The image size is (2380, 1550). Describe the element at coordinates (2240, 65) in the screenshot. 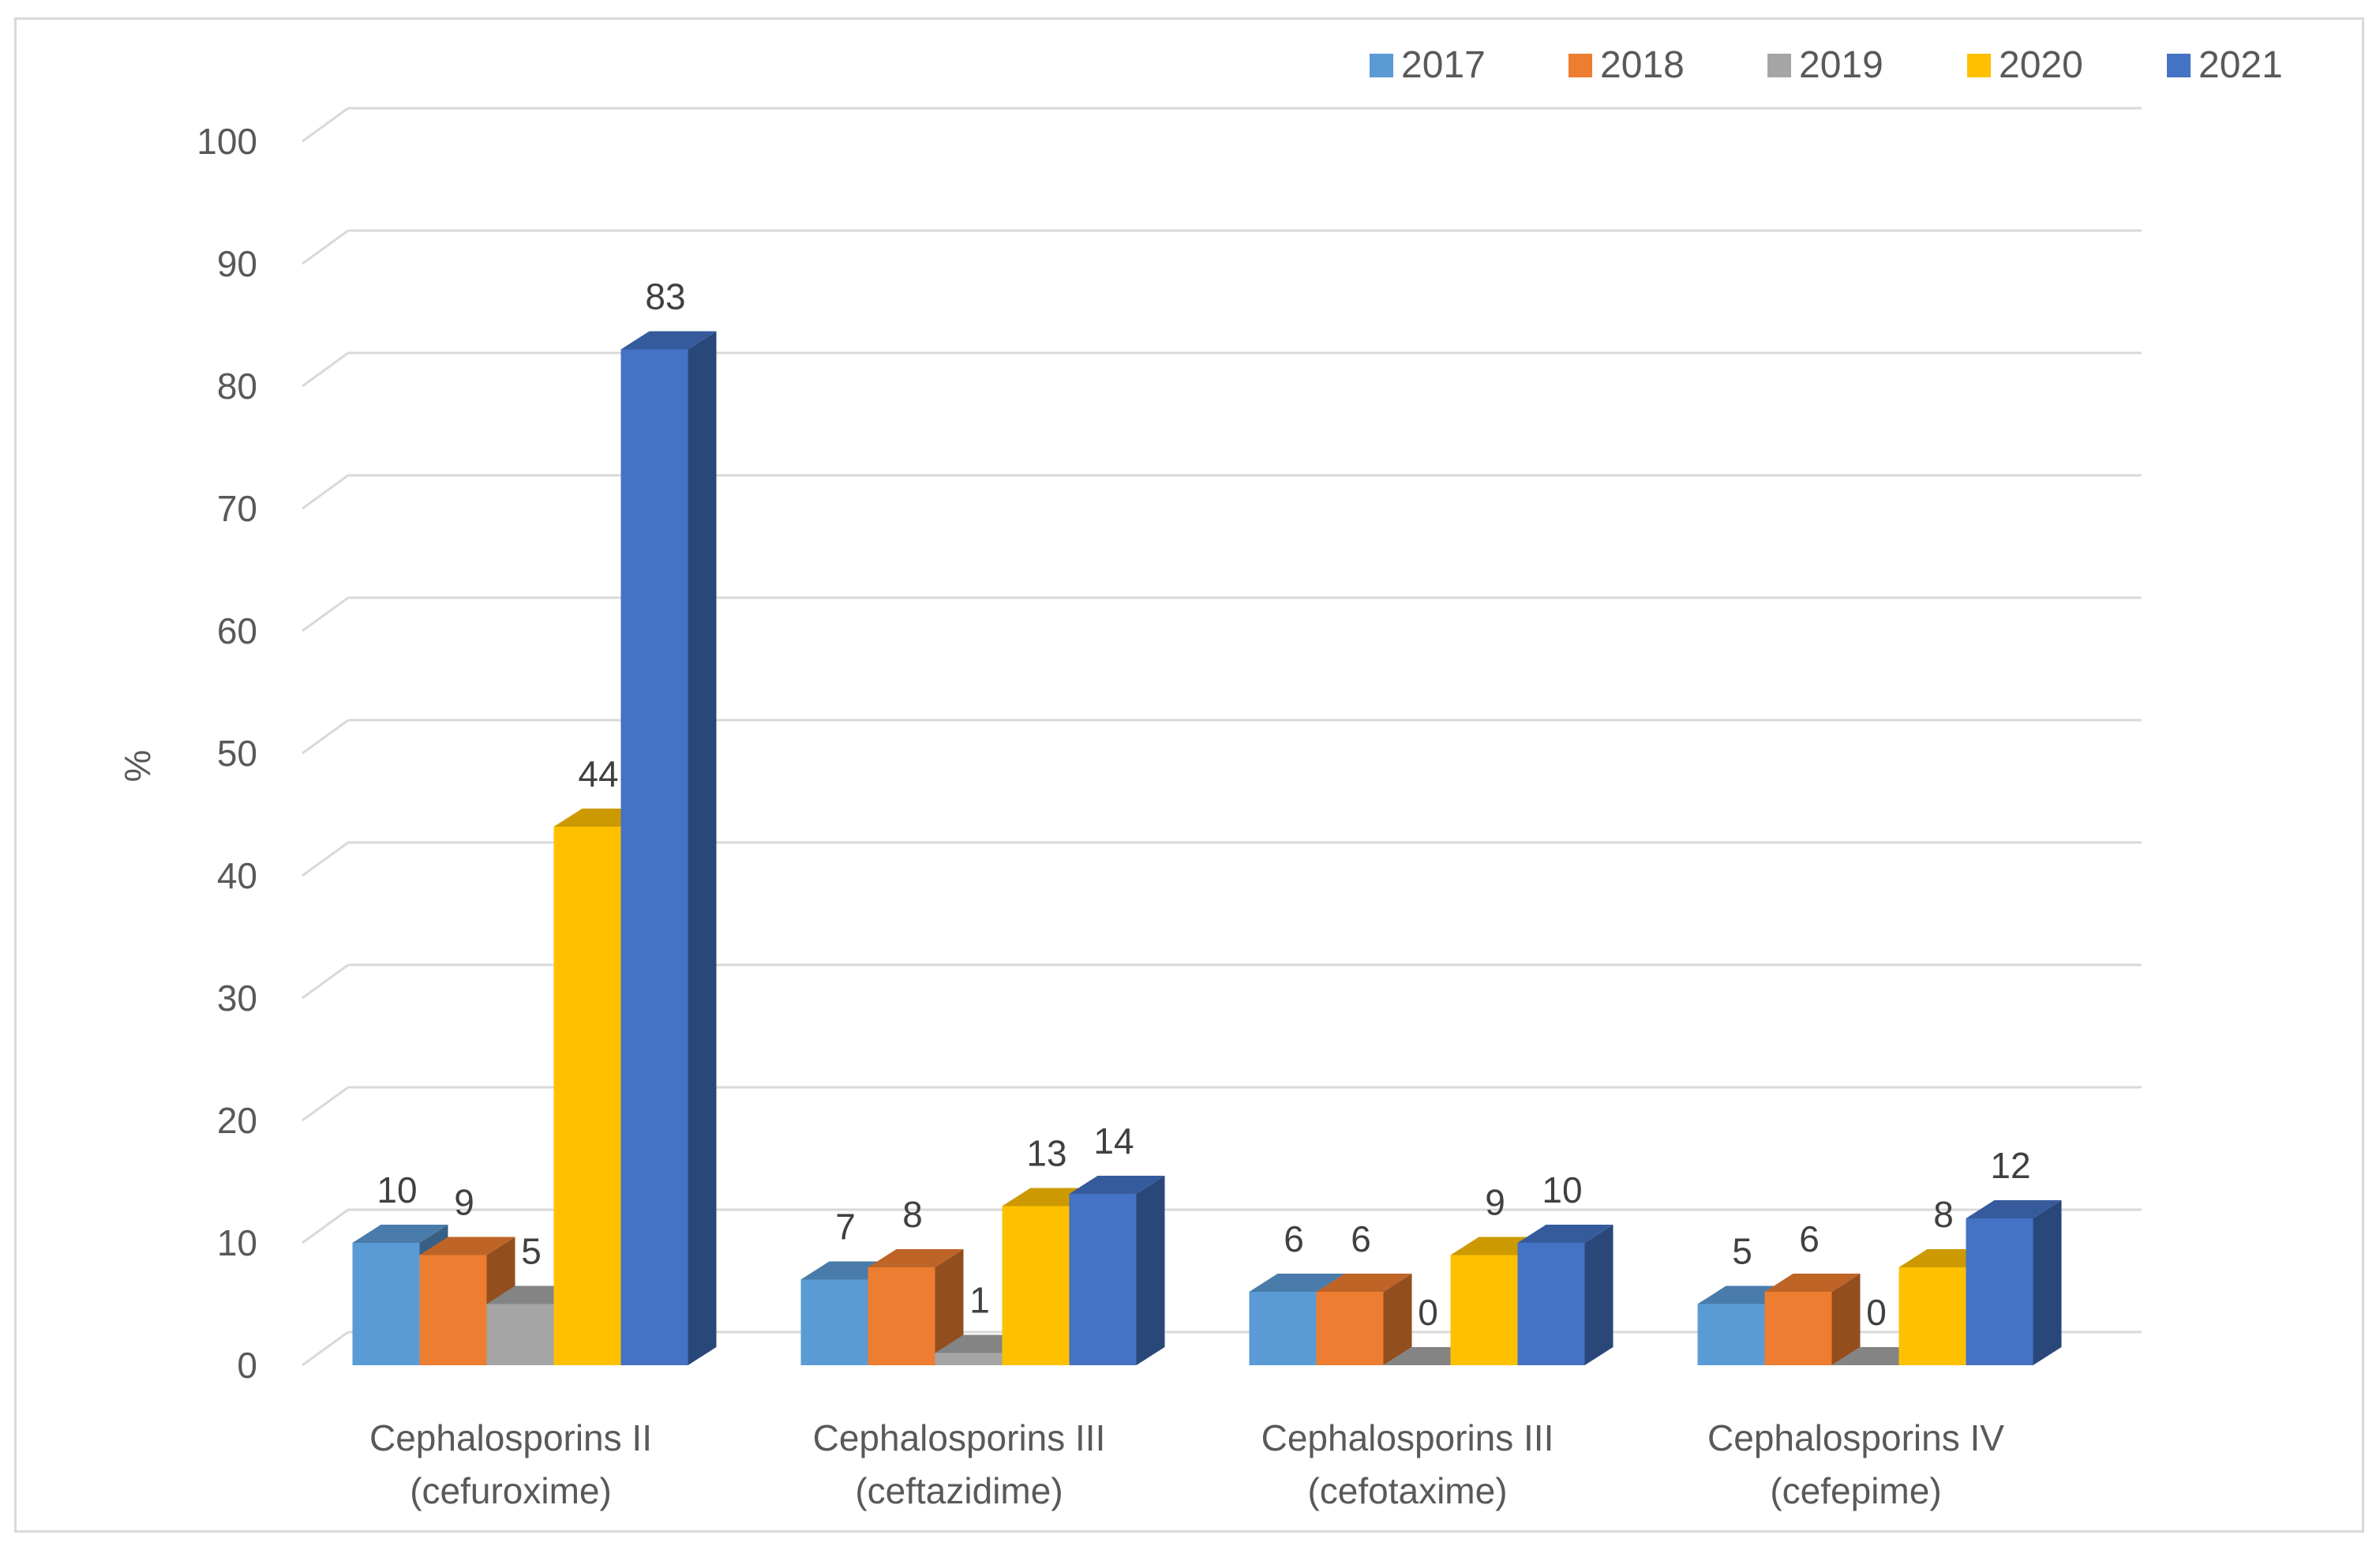

I see `legend-label-2021: 2021` at that location.